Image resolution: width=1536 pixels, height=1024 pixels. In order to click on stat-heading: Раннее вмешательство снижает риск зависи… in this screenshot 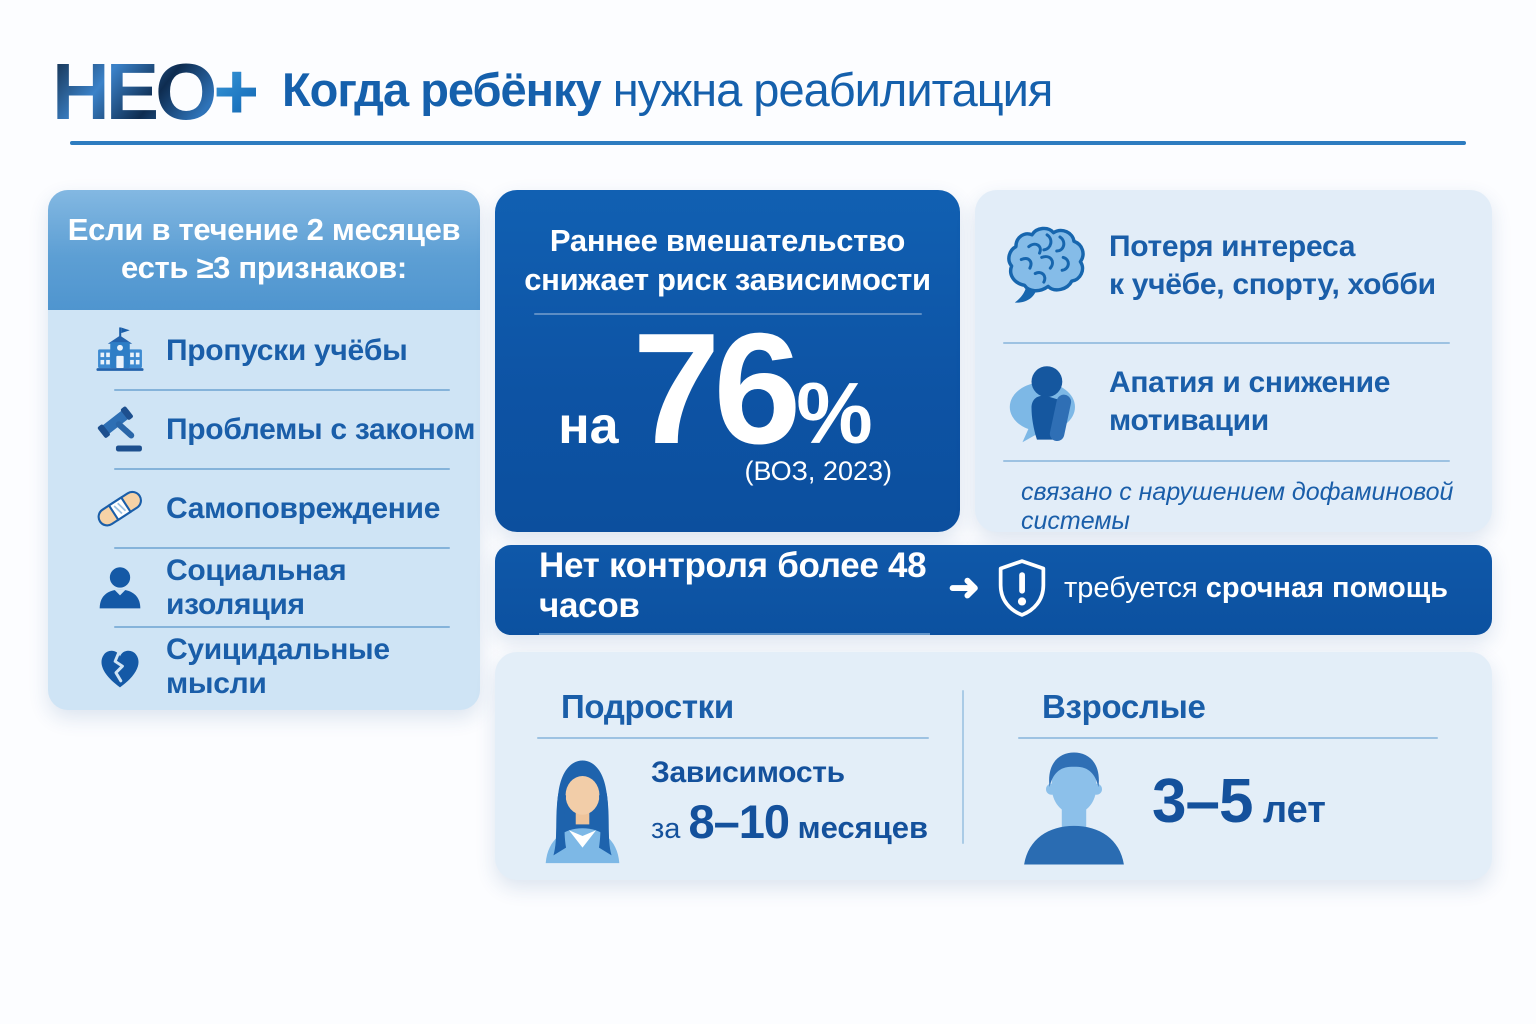, I will do `click(727, 260)`.